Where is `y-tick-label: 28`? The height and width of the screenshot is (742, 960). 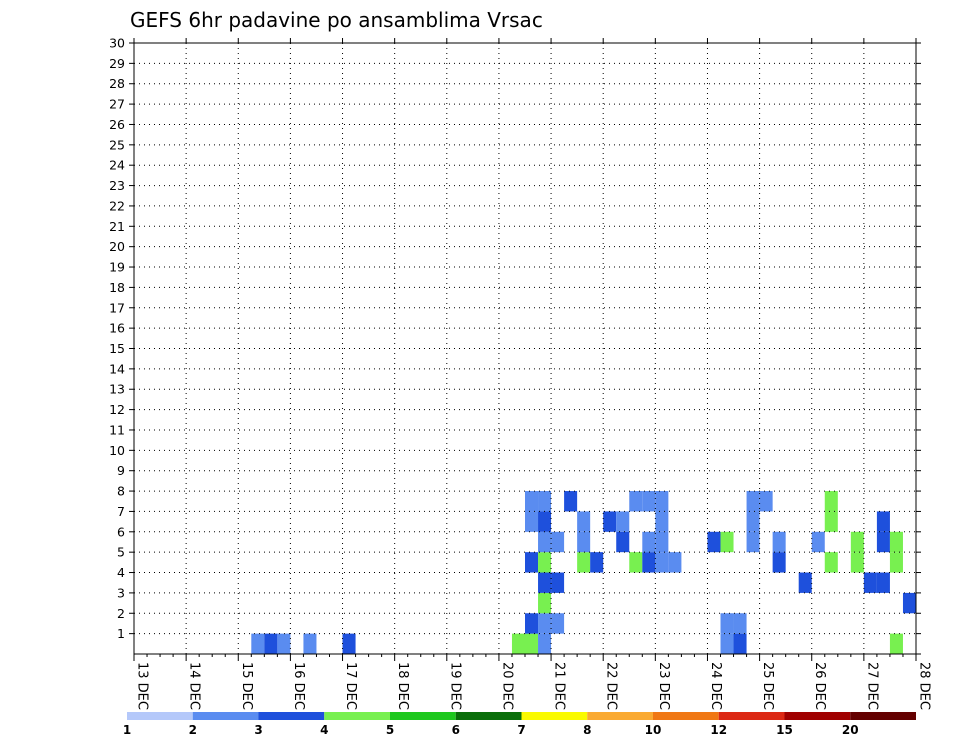 y-tick-label: 28 is located at coordinates (117, 83).